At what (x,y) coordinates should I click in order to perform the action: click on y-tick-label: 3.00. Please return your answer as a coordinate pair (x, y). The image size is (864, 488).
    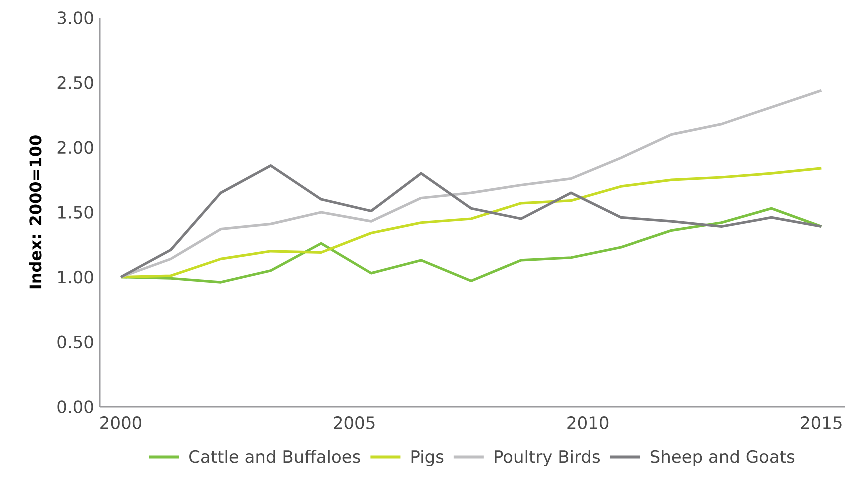
    Looking at the image, I should click on (76, 18).